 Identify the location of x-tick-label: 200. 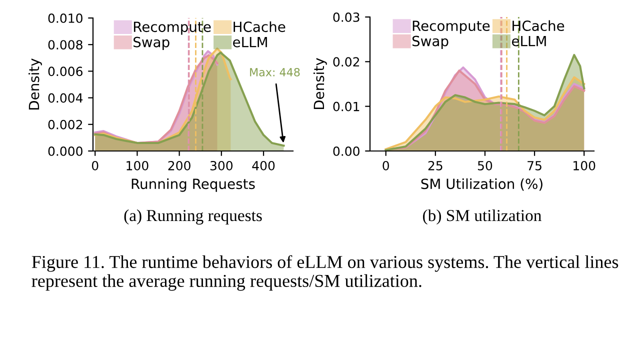
(179, 165).